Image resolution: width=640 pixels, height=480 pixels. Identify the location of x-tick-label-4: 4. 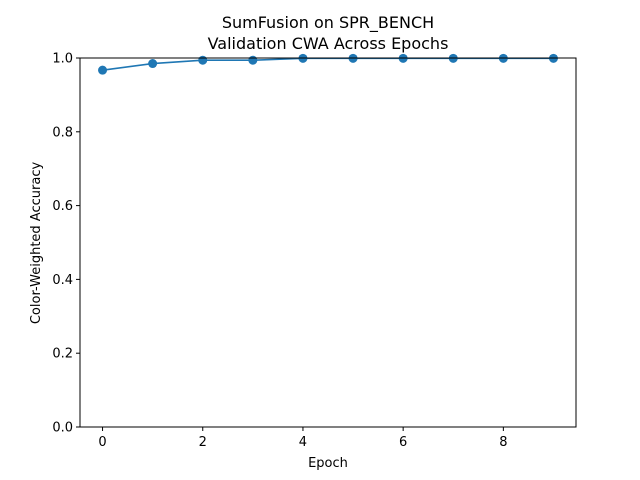
(303, 442).